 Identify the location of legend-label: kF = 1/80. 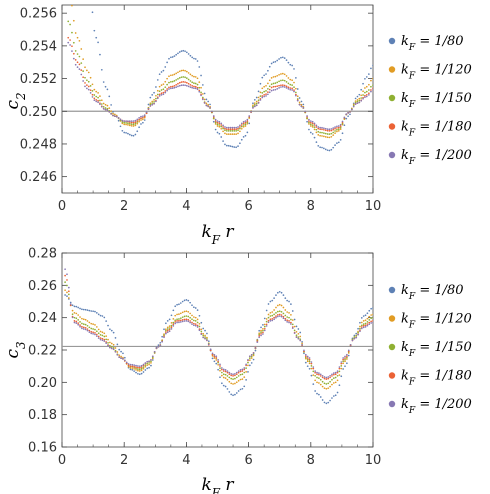
(432, 292).